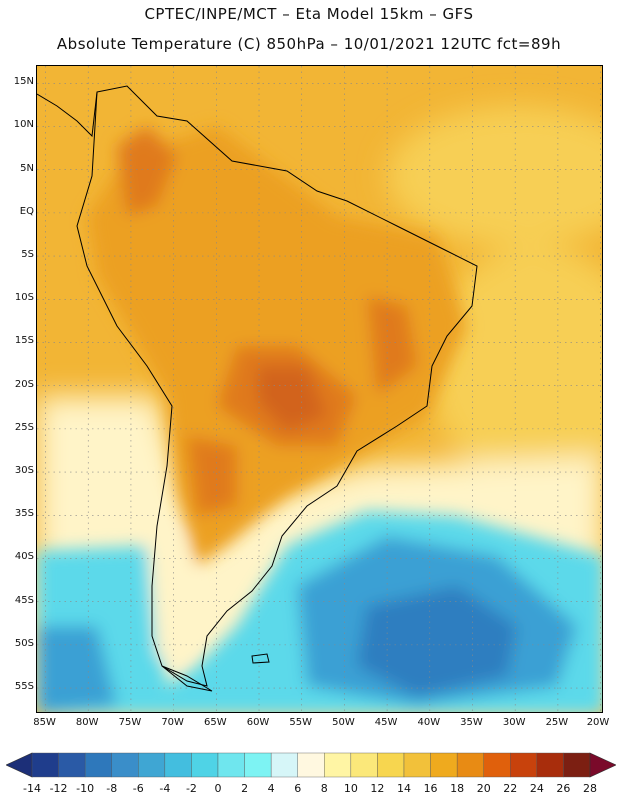 This screenshot has width=618, height=800. What do you see at coordinates (292, 398) in the screenshot?
I see `field-hottest` at bounding box center [292, 398].